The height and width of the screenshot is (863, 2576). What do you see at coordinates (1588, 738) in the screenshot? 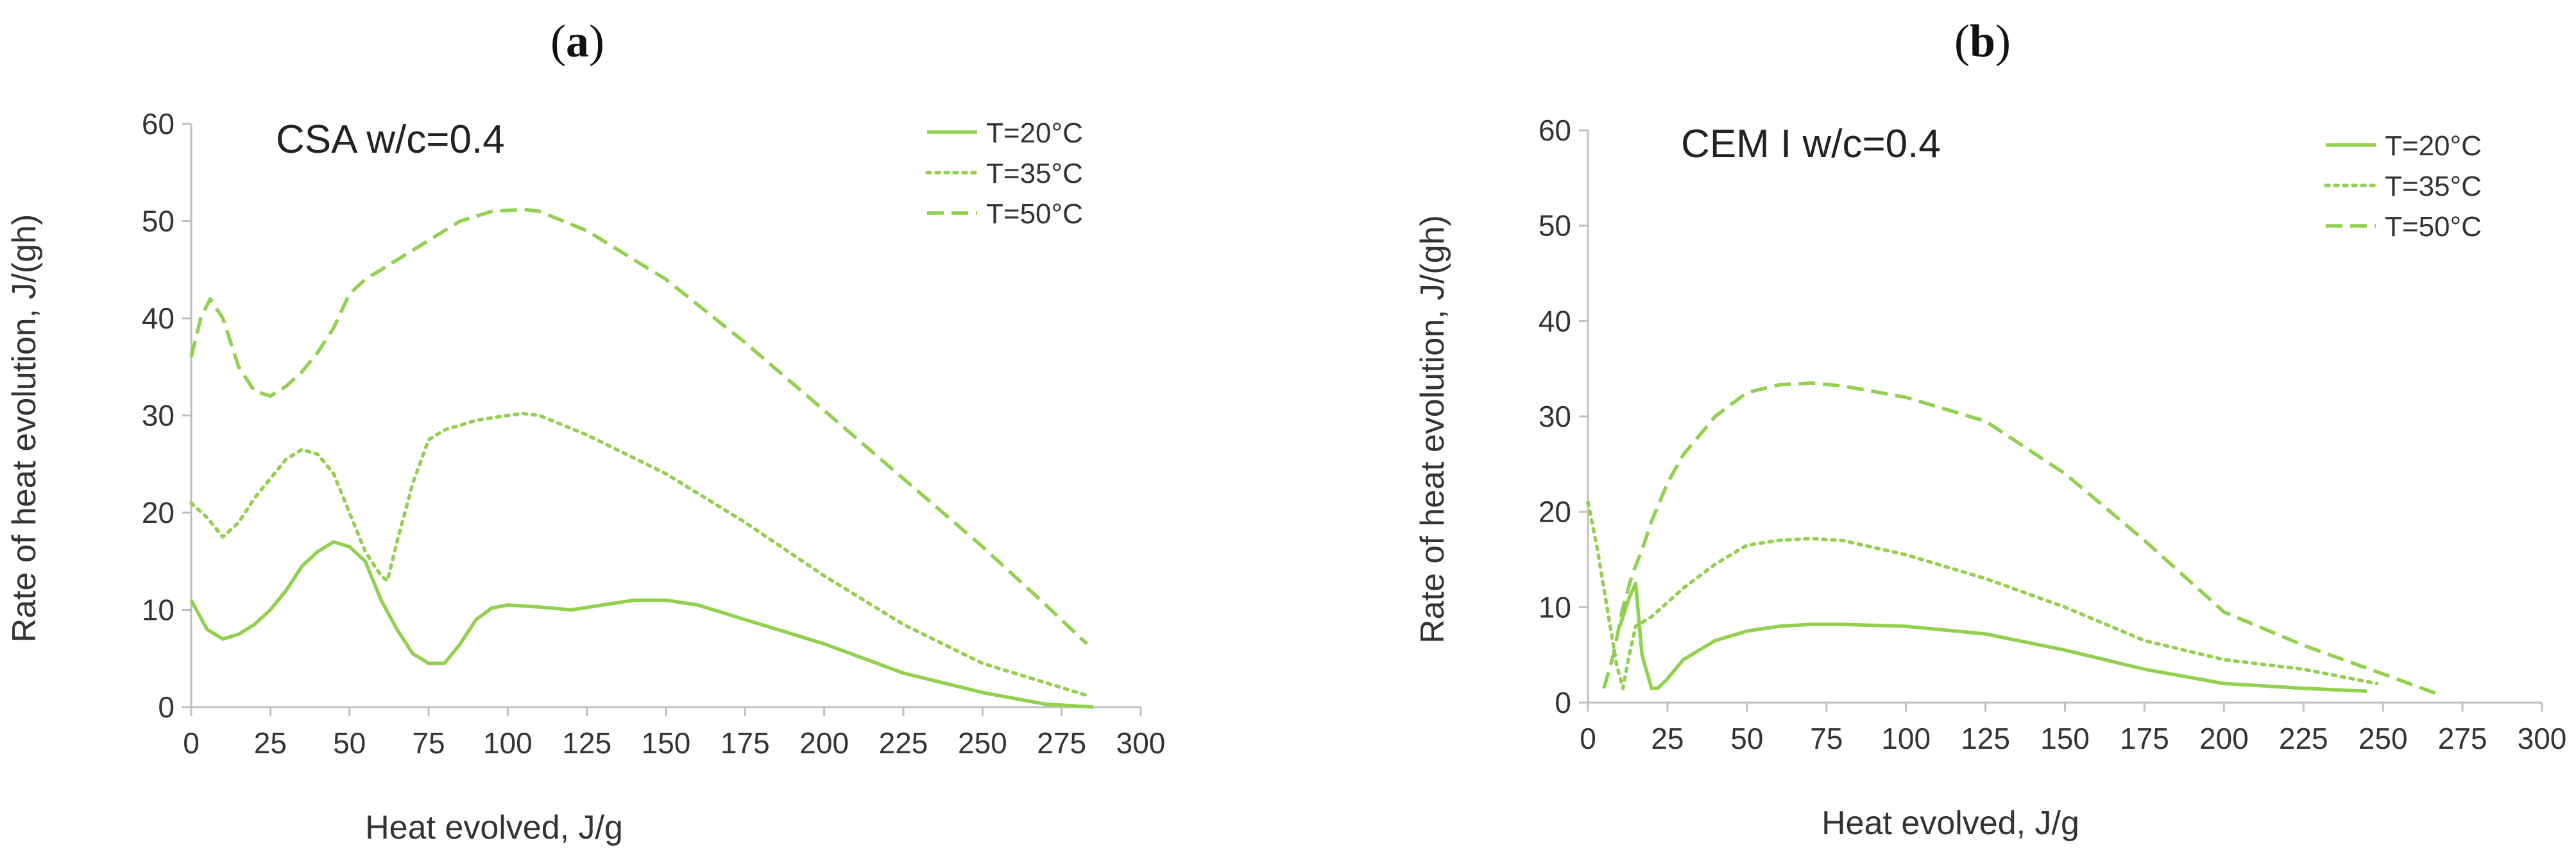
I see `x-tick-label-b: 0` at bounding box center [1588, 738].